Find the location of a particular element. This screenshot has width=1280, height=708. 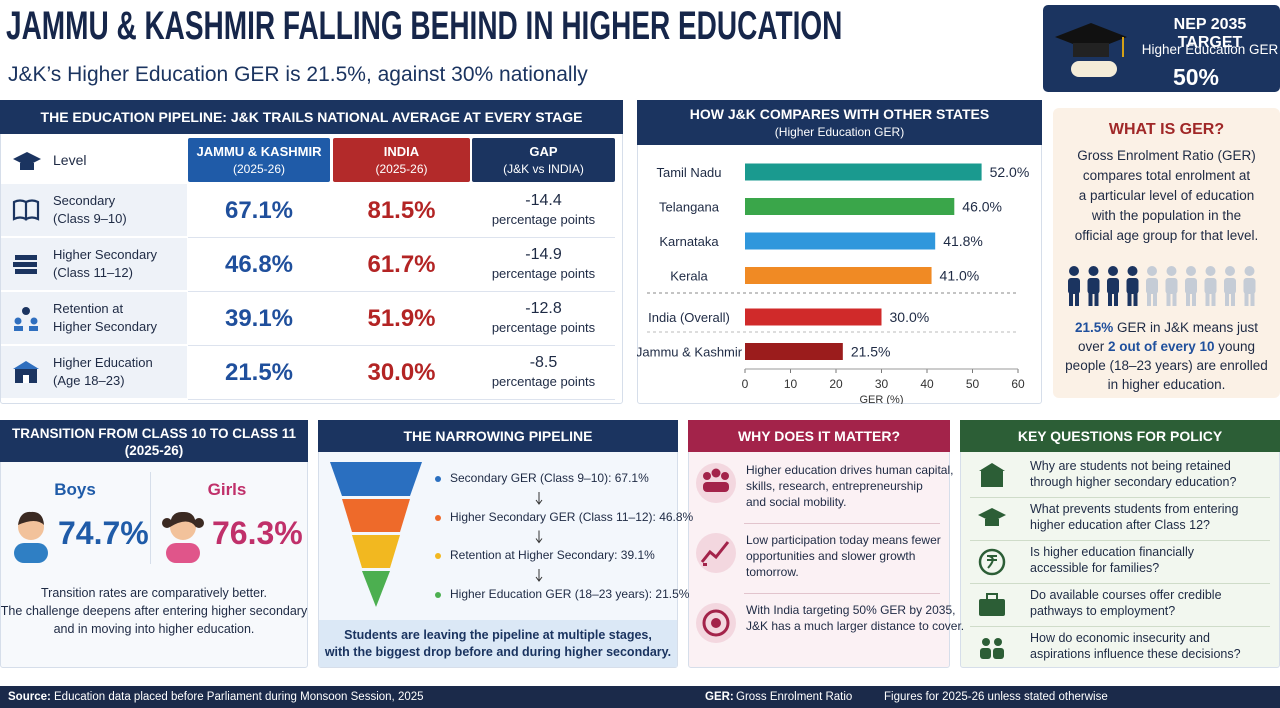

target-label: NEP 2035 TARGET is located at coordinates (1210, 33).